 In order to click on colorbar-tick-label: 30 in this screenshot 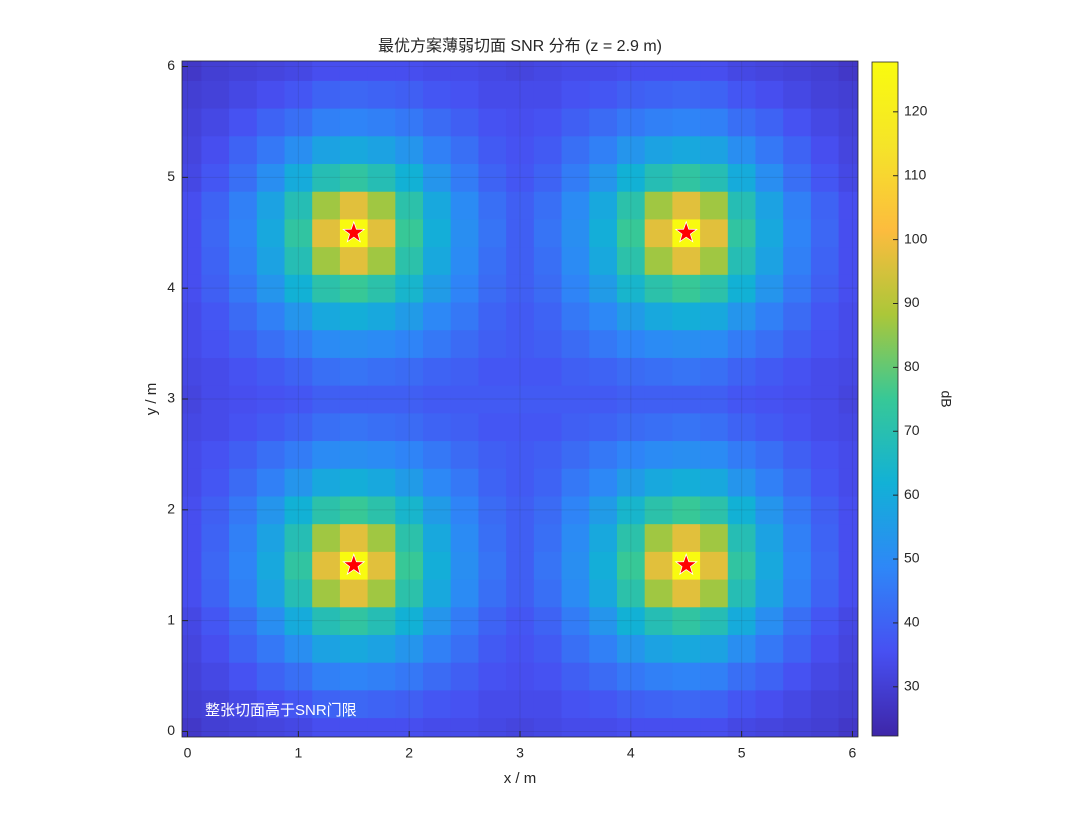, I will do `click(912, 686)`.